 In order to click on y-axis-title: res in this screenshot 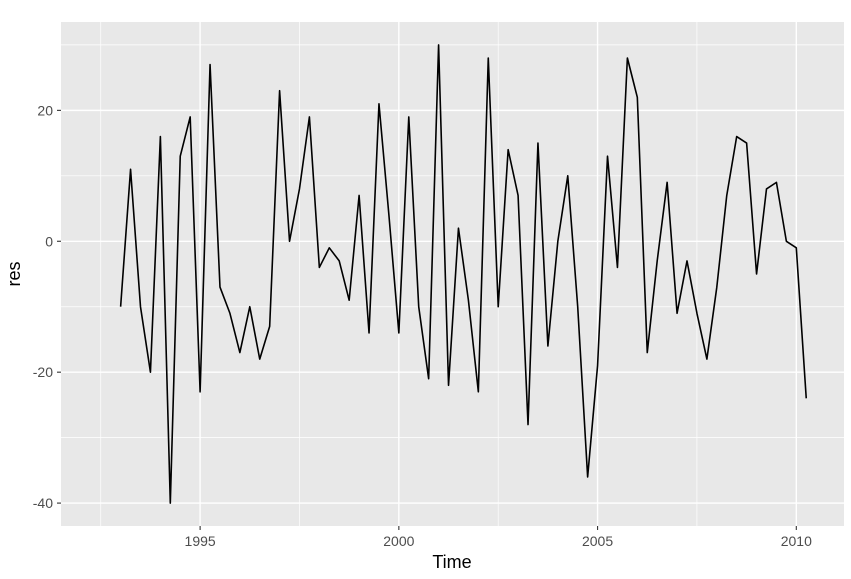, I will do `click(14, 273)`.